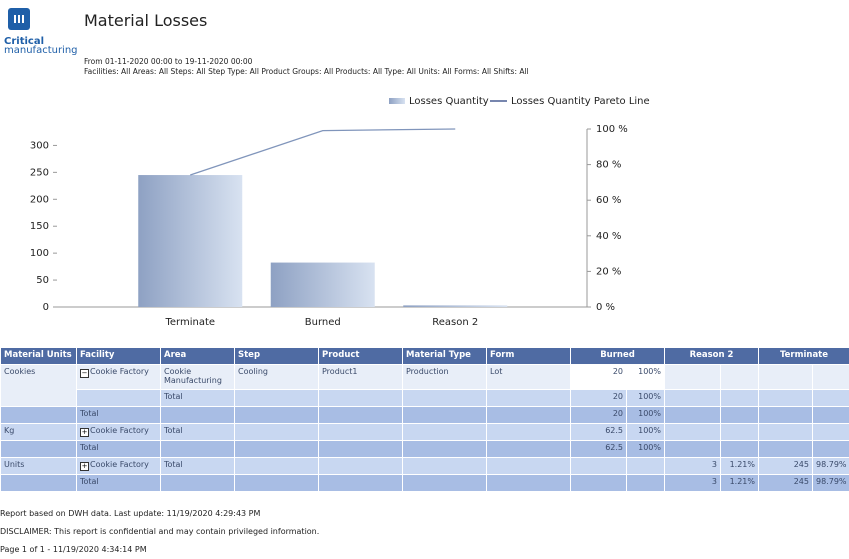 The width and height of the screenshot is (849, 559). I want to click on y2-tick-label: 80 %, so click(608, 165).